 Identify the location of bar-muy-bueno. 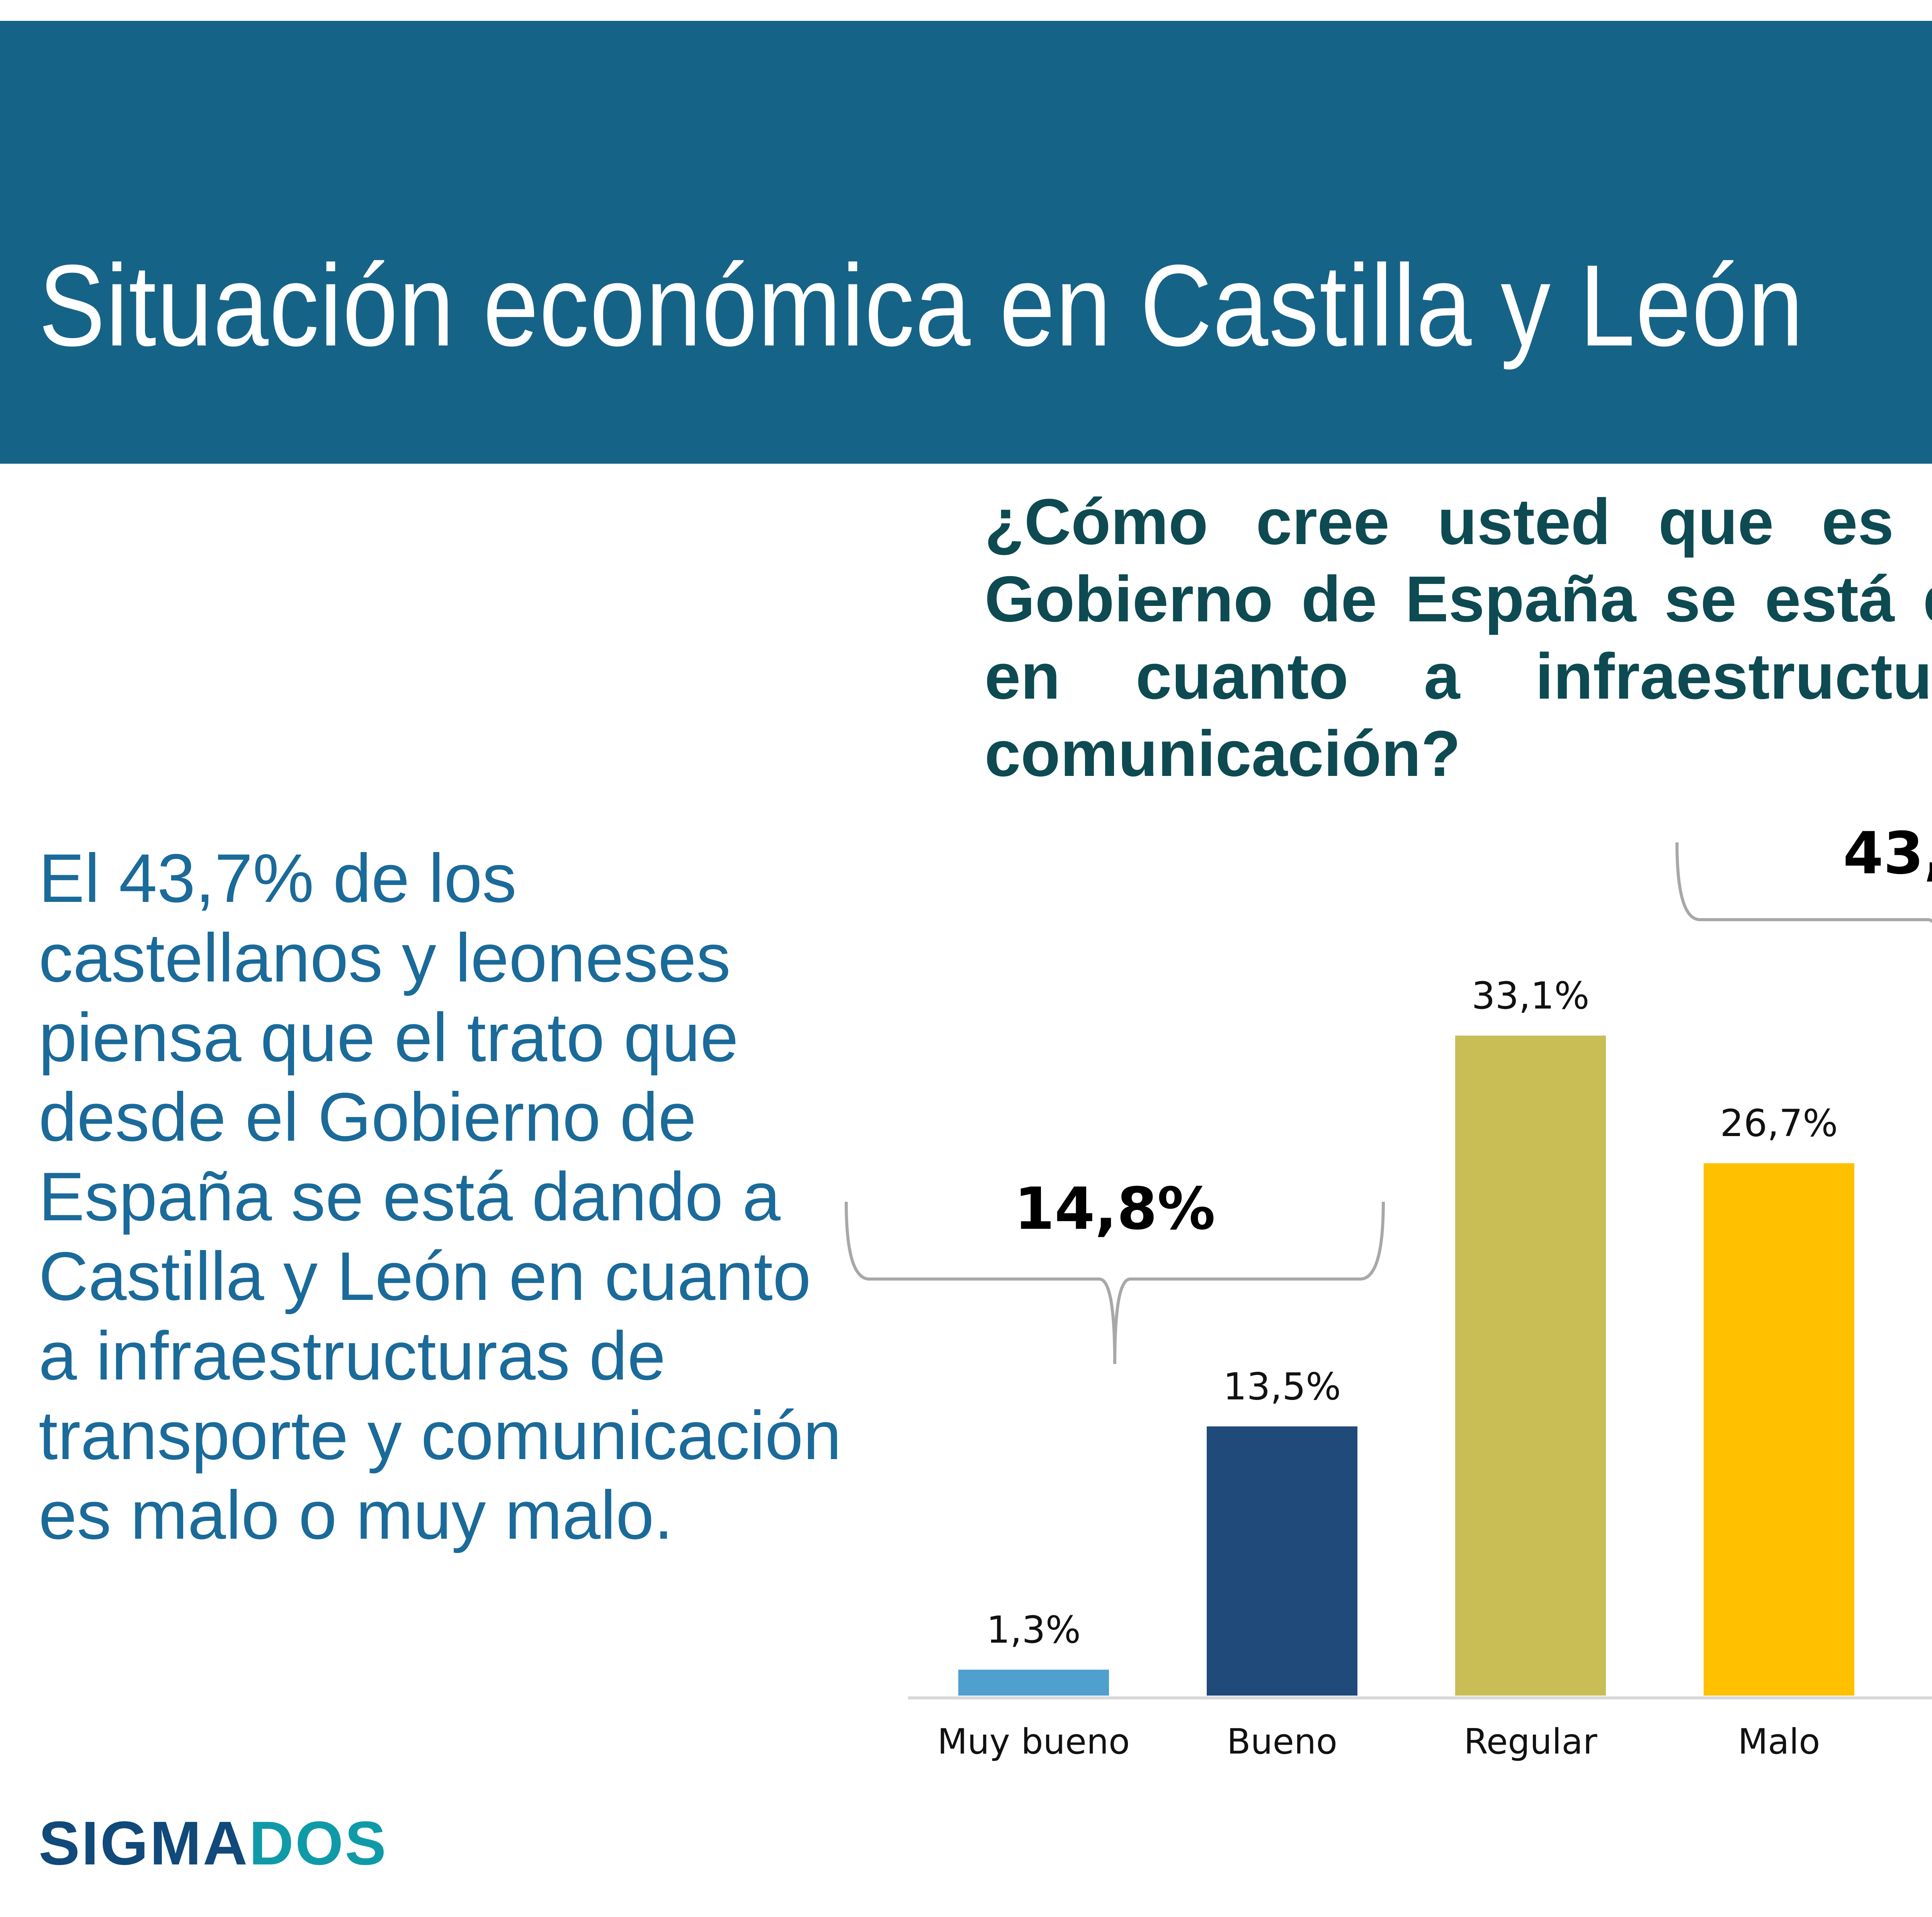
(1034, 1683).